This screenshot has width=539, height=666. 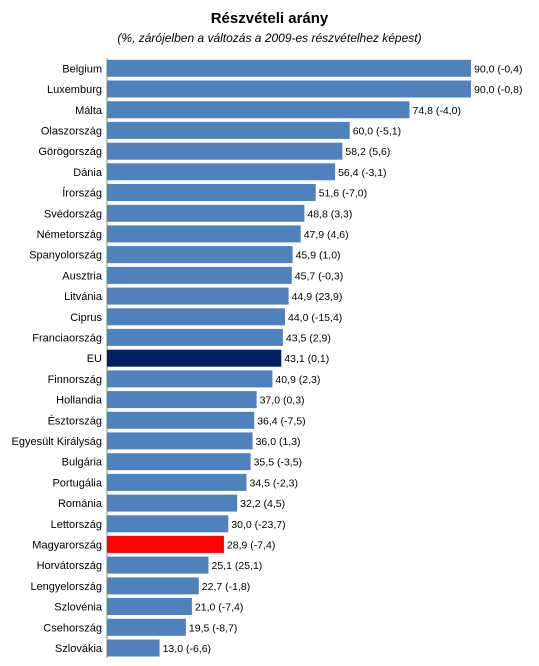 I want to click on category-label: Portugália, so click(x=77, y=483).